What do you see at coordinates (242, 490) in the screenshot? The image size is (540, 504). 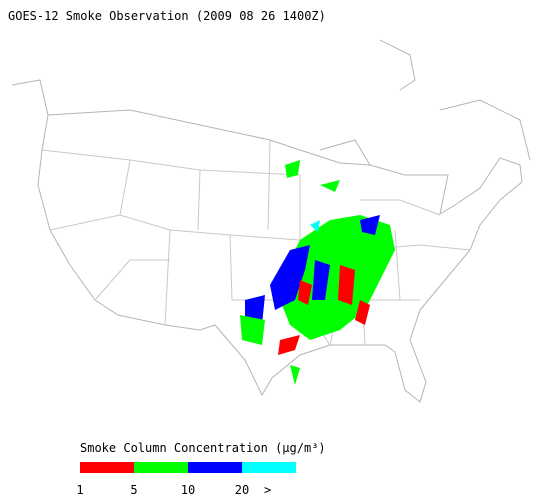 I see `colorbar-label: 20` at bounding box center [242, 490].